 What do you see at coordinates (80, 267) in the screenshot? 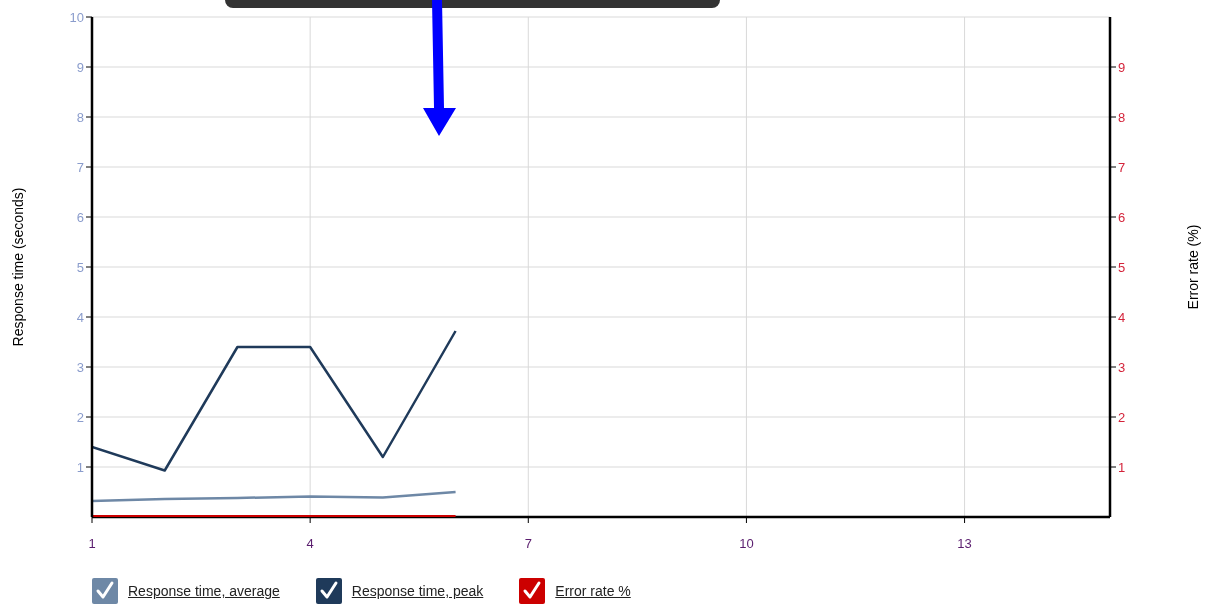
I see `y-tick-label: 5` at bounding box center [80, 267].